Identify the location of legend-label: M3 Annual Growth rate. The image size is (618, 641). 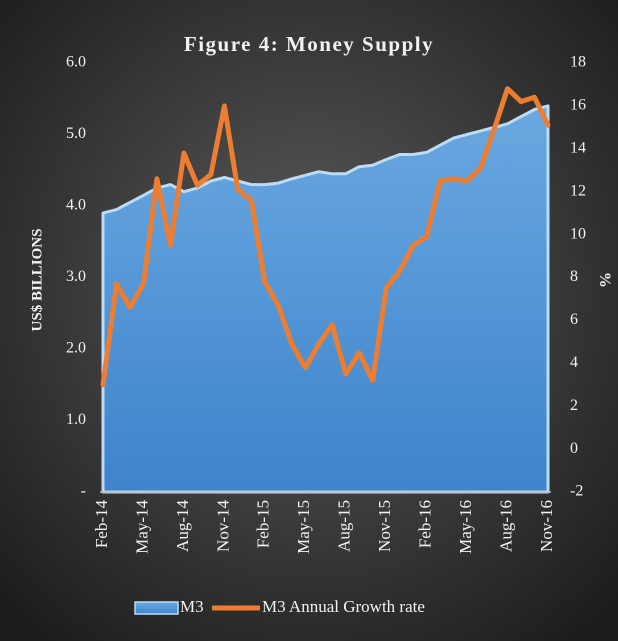
(343, 606).